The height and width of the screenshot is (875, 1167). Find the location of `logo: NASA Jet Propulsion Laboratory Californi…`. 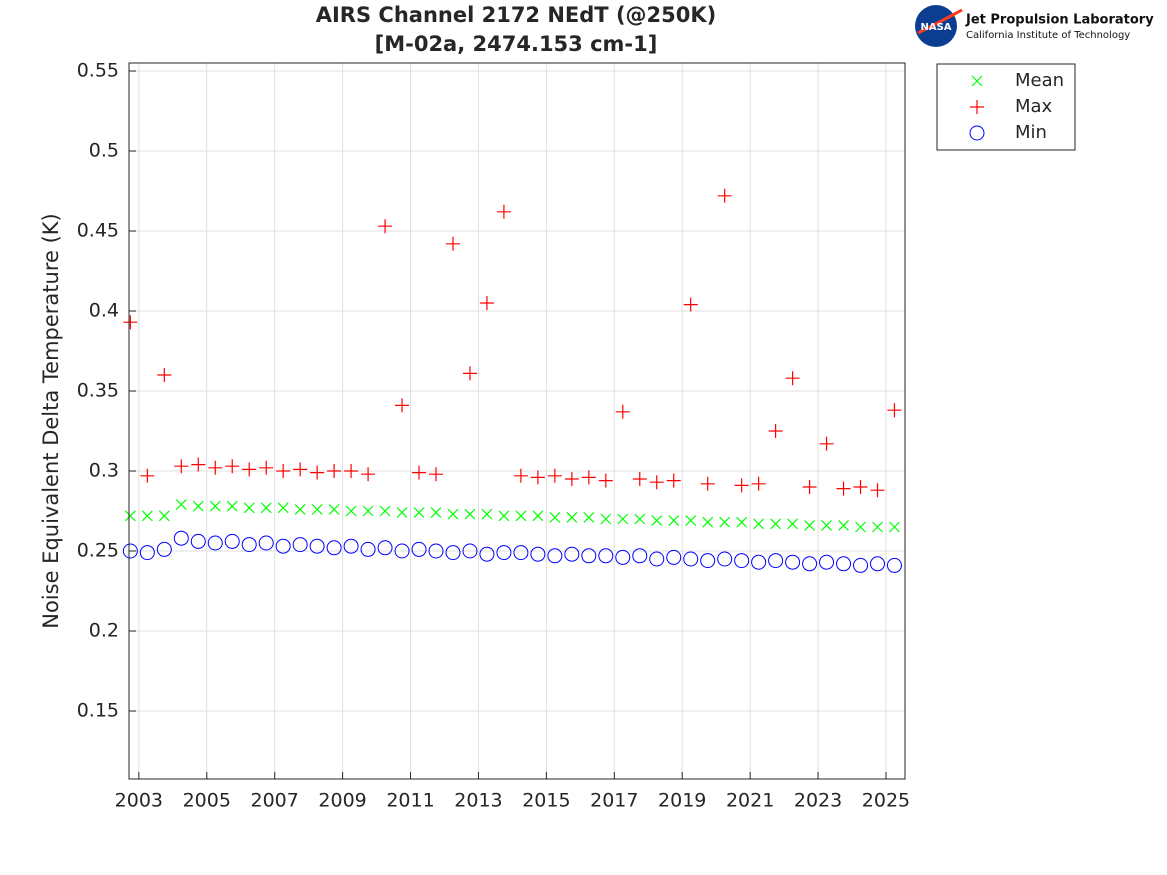

logo: NASA Jet Propulsion Laboratory Californi… is located at coordinates (1034, 26).